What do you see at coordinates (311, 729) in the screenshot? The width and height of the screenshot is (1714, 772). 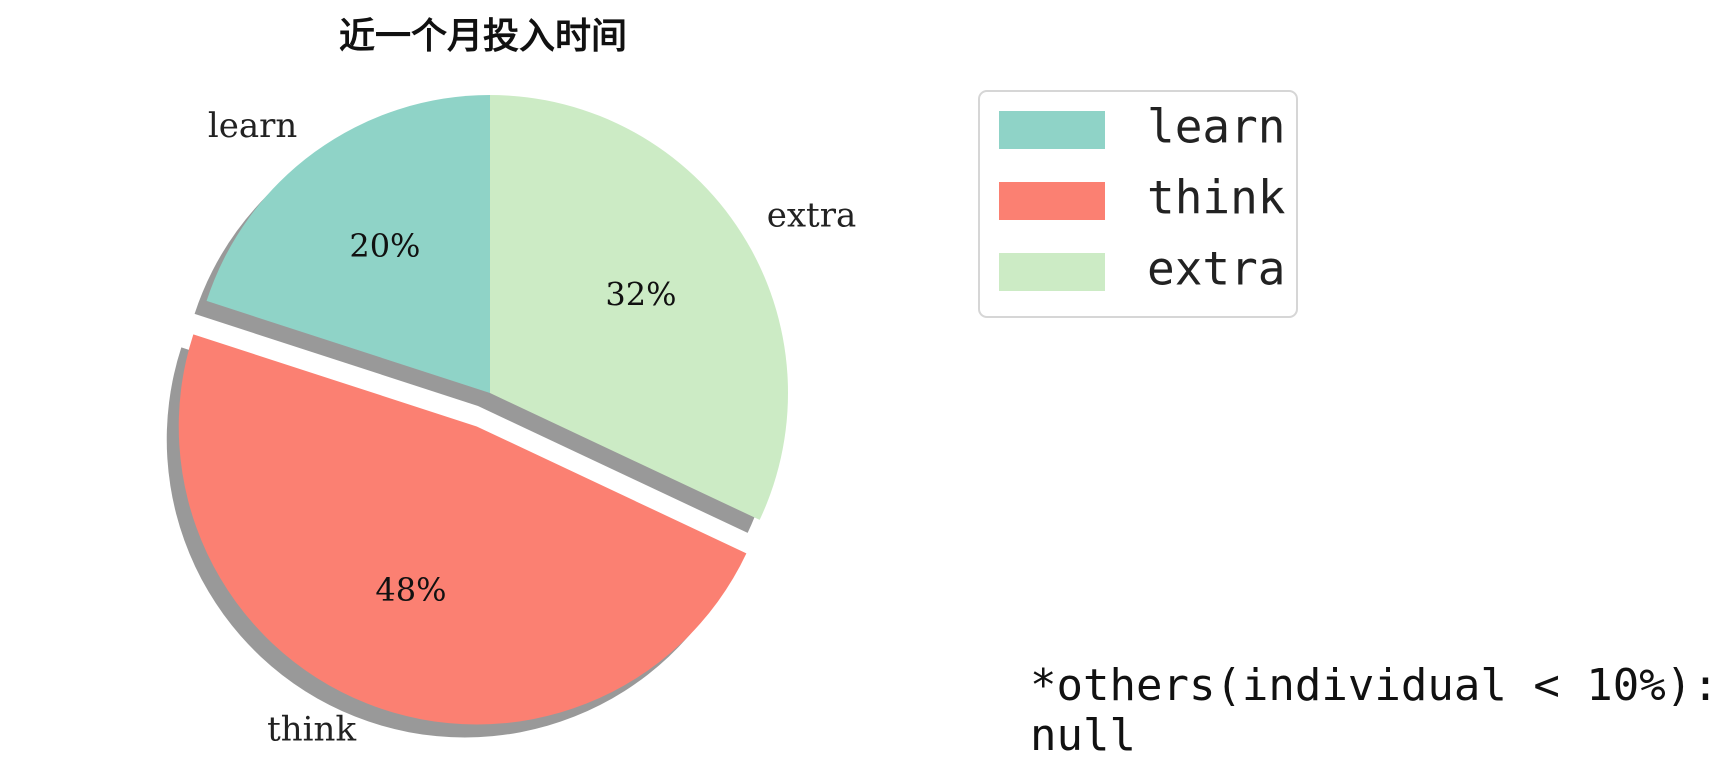 I see `slice-label-think: think` at bounding box center [311, 729].